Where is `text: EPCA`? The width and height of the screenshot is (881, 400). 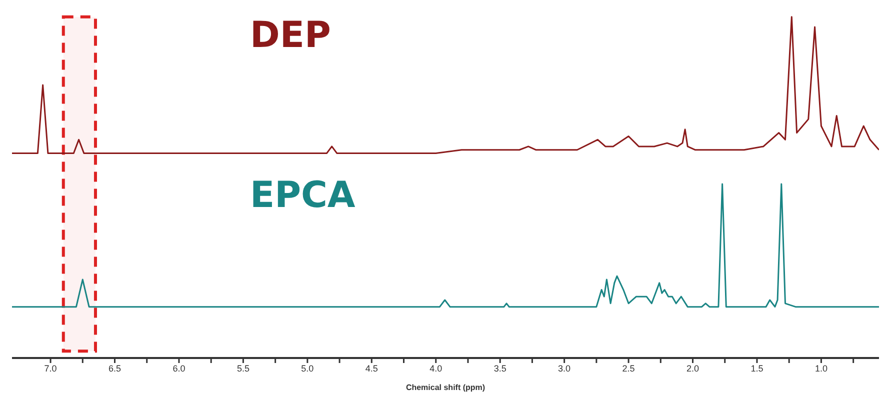 text: EPCA is located at coordinates (303, 195).